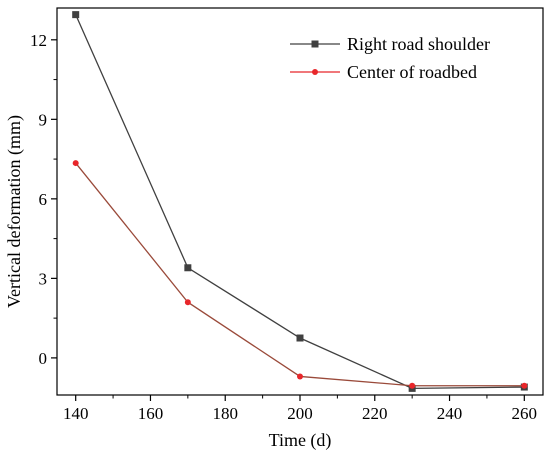 The image size is (550, 454). Describe the element at coordinates (38, 40) in the screenshot. I see `y-tick-label: 12` at that location.